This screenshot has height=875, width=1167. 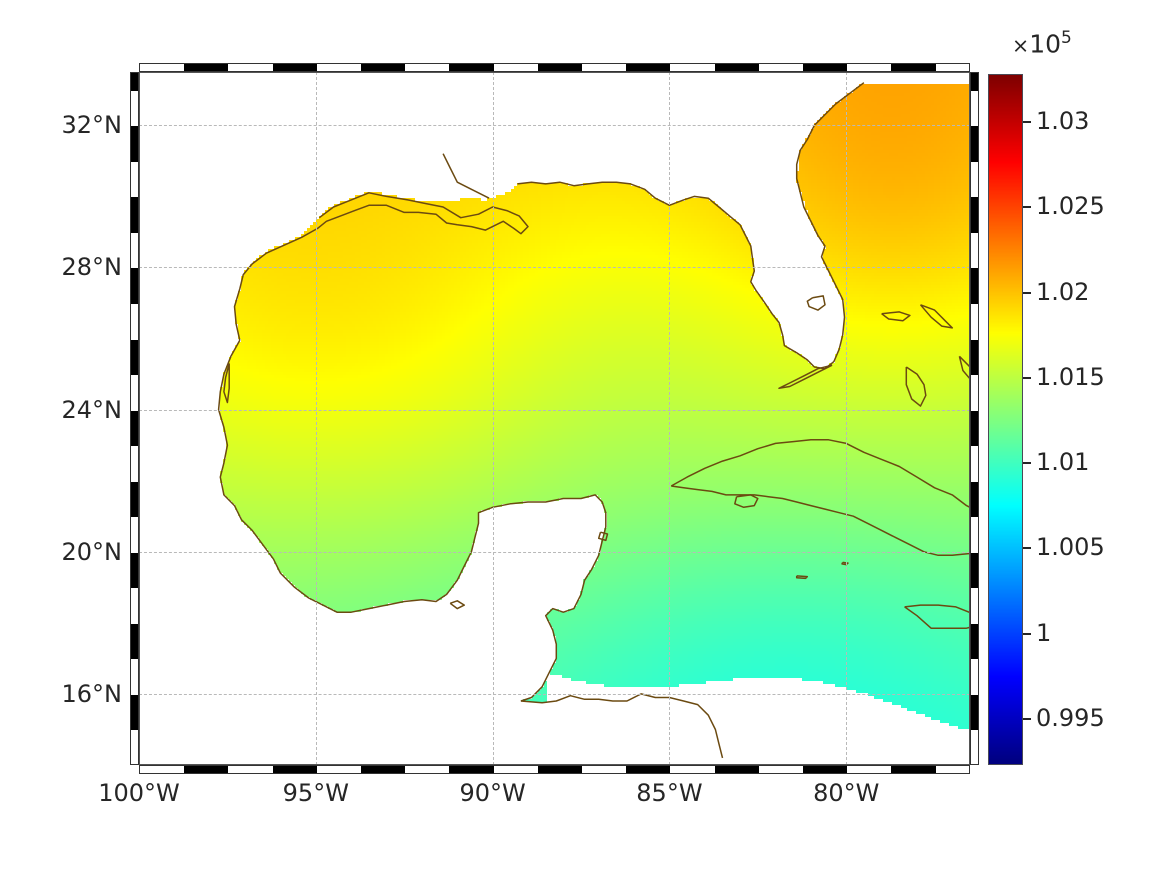 What do you see at coordinates (669, 793) in the screenshot?
I see `x-tick-label: 85°W` at bounding box center [669, 793].